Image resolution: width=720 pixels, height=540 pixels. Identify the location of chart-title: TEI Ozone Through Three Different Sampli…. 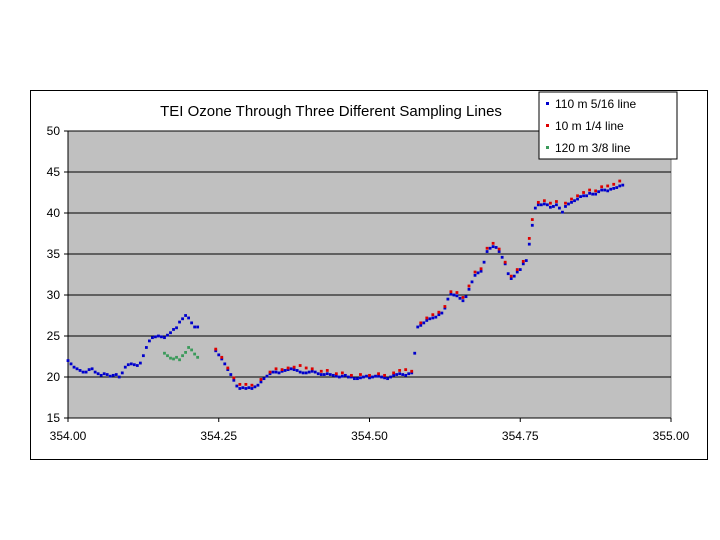
(331, 111).